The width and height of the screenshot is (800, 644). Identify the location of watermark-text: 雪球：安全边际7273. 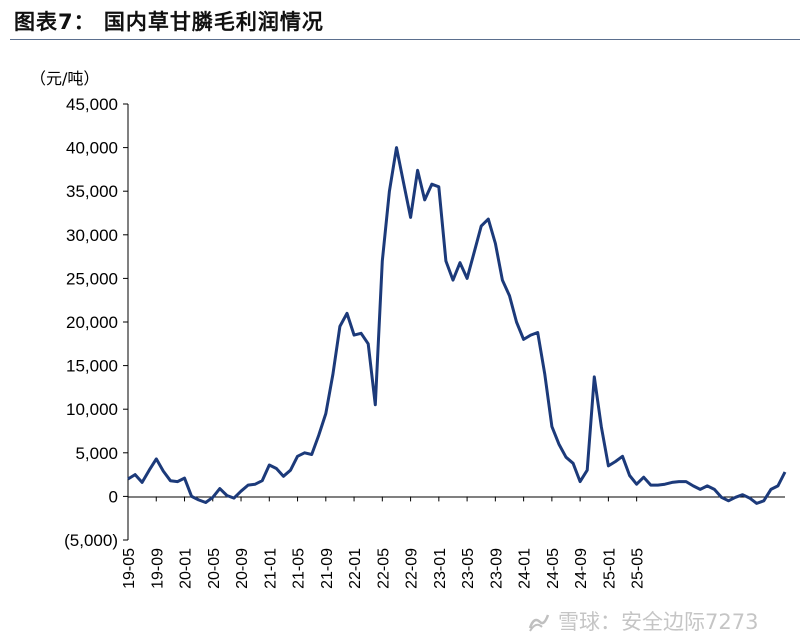
(658, 622).